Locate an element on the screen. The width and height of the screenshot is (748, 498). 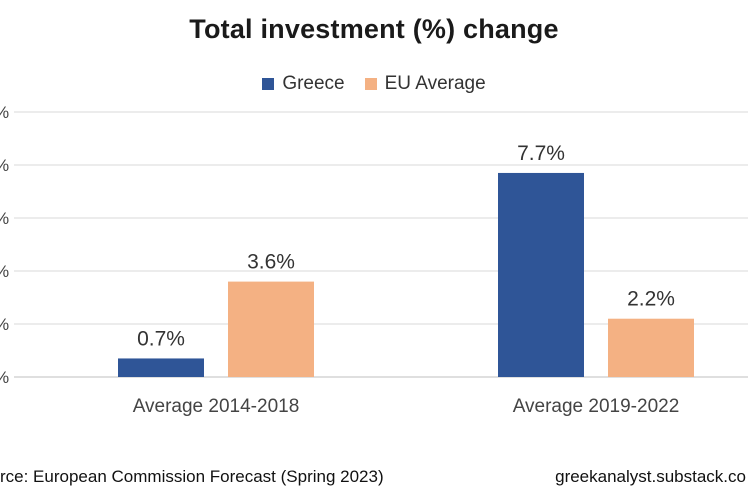
data-label-greece-1: 0.7% is located at coordinates (161, 338).